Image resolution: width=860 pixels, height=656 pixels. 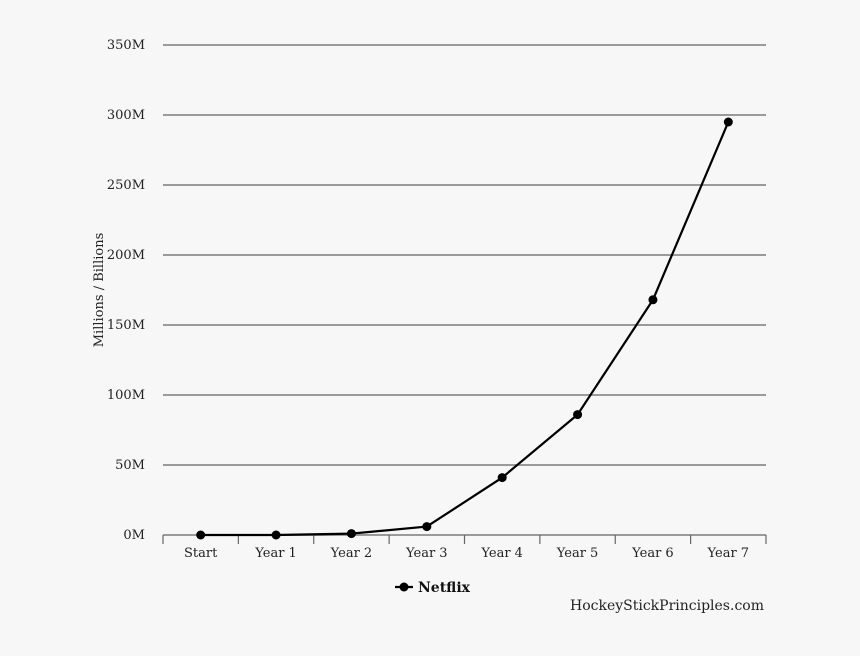 I want to click on x-tick-label: Year 5, so click(x=577, y=553).